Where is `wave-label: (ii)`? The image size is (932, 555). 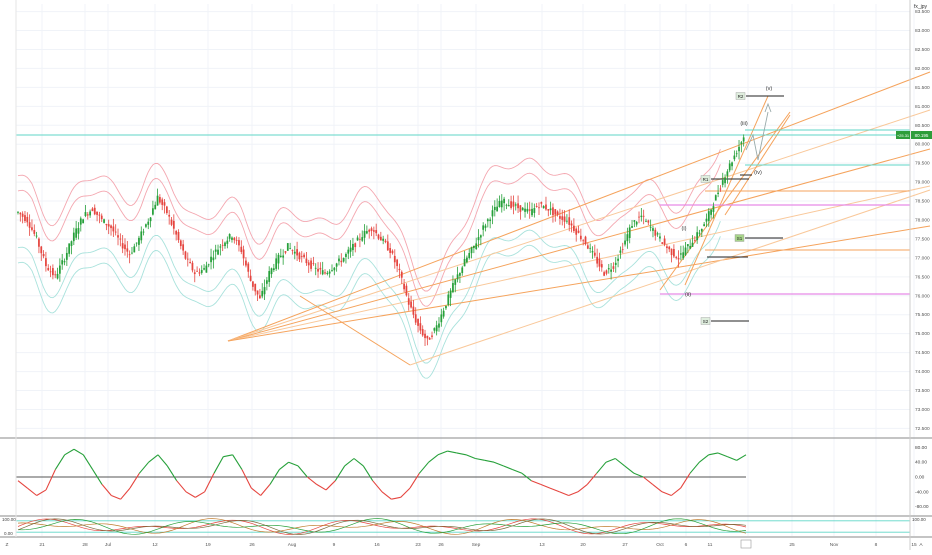
wave-label: (ii) is located at coordinates (688, 295).